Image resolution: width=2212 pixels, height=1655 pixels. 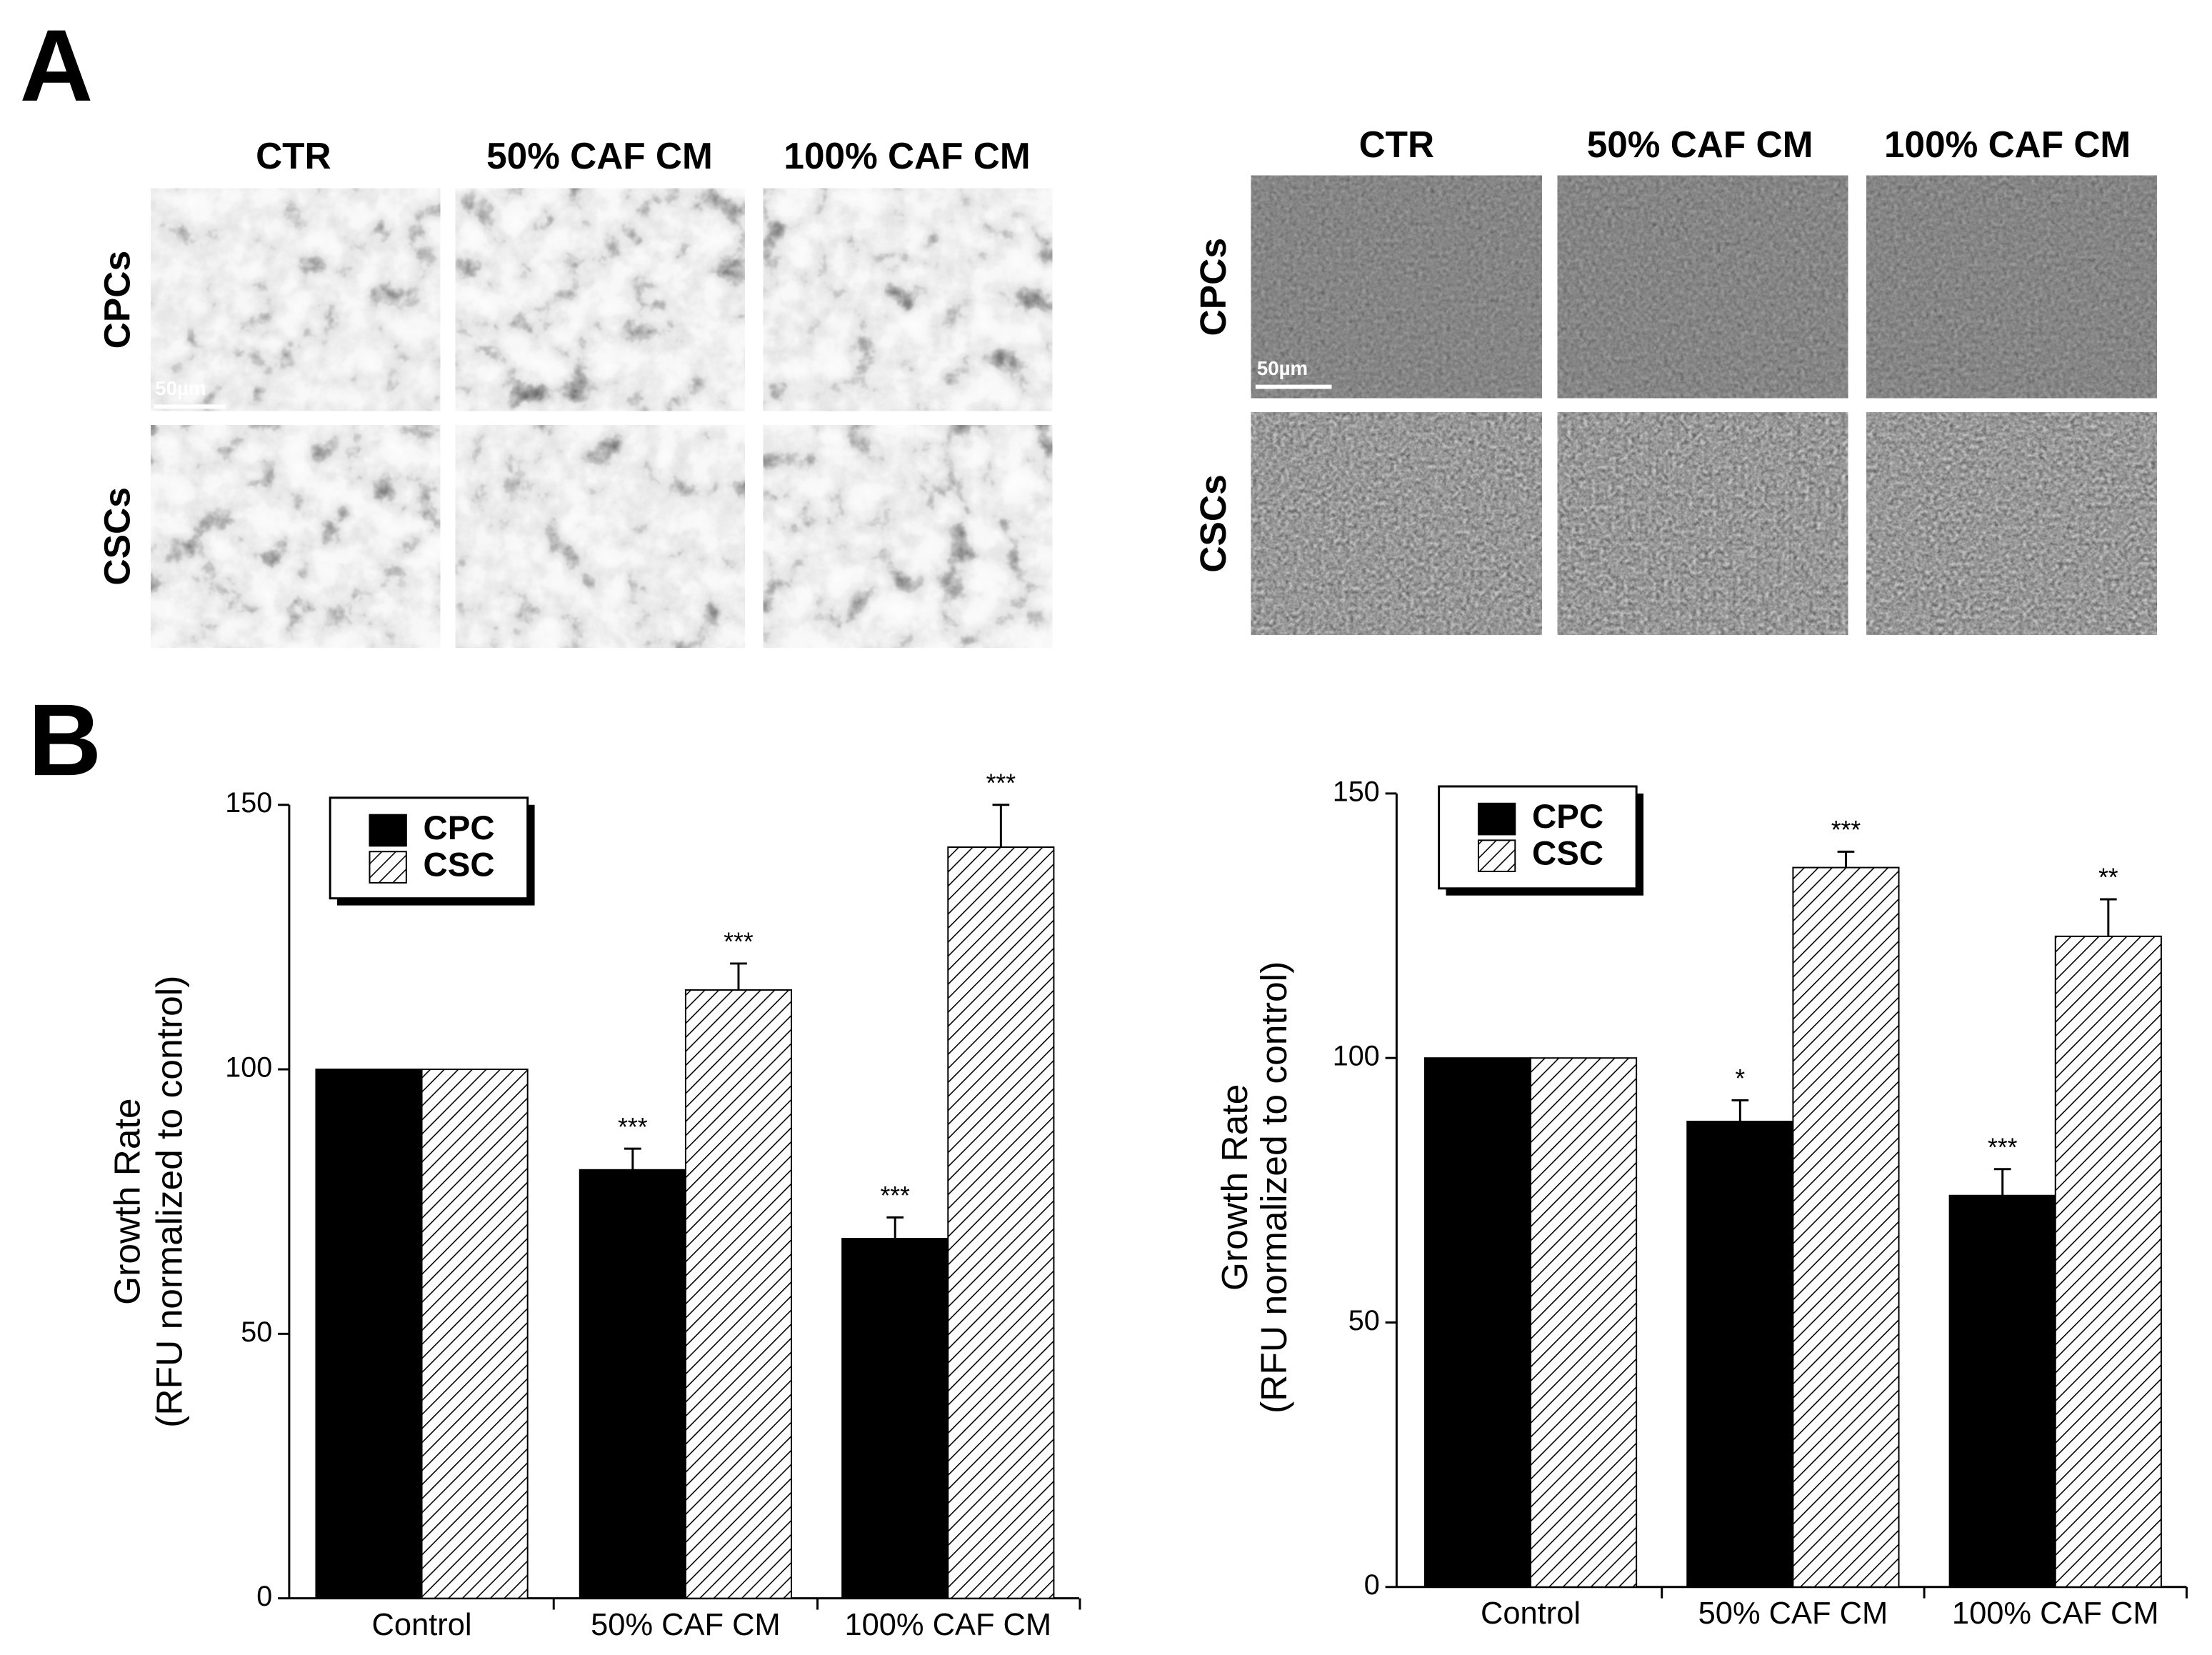 What do you see at coordinates (57, 66) in the screenshot?
I see `panel-label: A` at bounding box center [57, 66].